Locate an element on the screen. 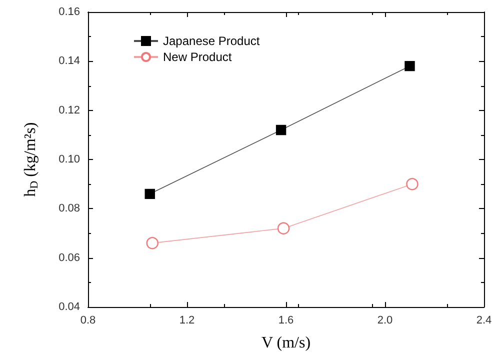  x-tick-label: 0.8 is located at coordinates (88, 320).